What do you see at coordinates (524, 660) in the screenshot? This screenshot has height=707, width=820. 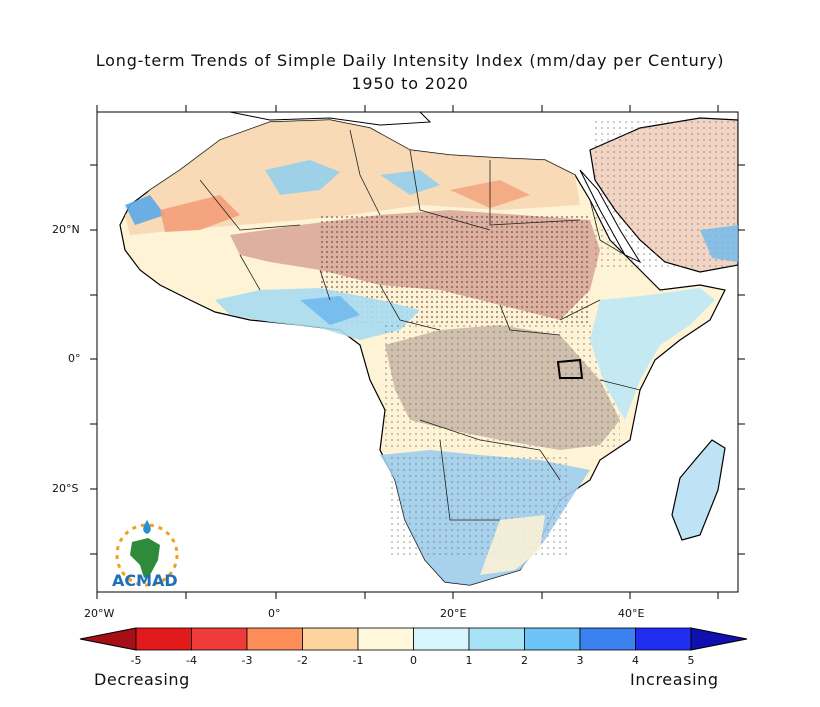 I see `colorbar-tick-label: 2` at bounding box center [524, 660].